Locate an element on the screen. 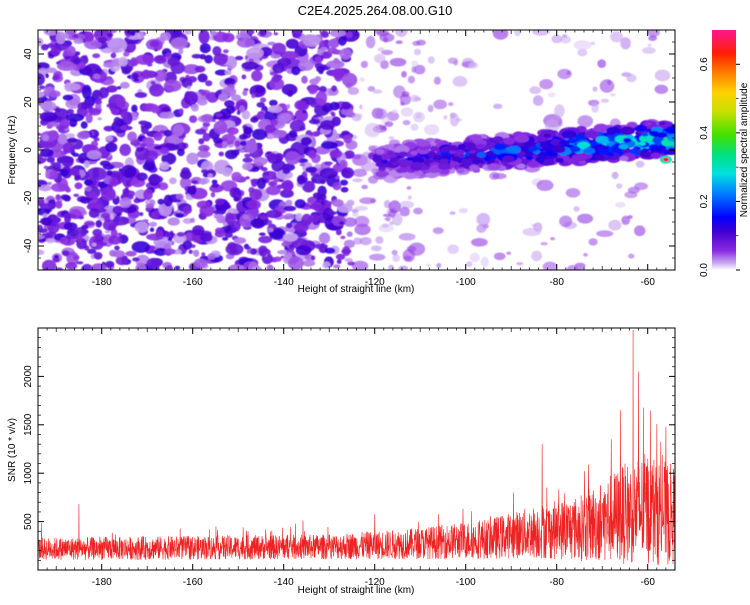 The height and width of the screenshot is (605, 750). snr-ytick-label: 2000 is located at coordinates (28, 376).